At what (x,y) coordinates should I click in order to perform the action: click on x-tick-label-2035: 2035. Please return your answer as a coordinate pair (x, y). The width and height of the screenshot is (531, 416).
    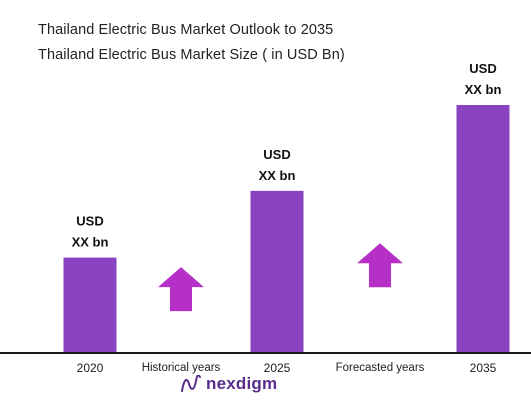
    Looking at the image, I should click on (483, 368).